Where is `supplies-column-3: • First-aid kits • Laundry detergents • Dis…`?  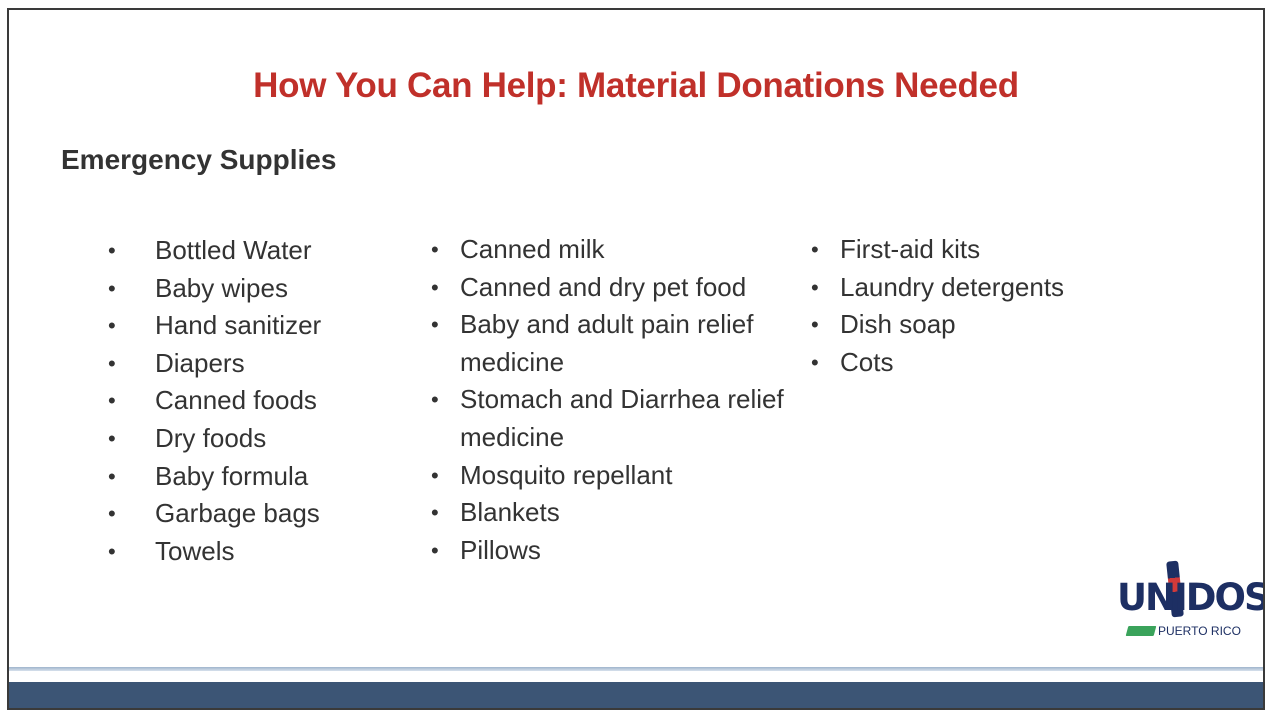
supplies-column-3: • First-aid kits • Laundry detergents • Dis… is located at coordinates (937, 306).